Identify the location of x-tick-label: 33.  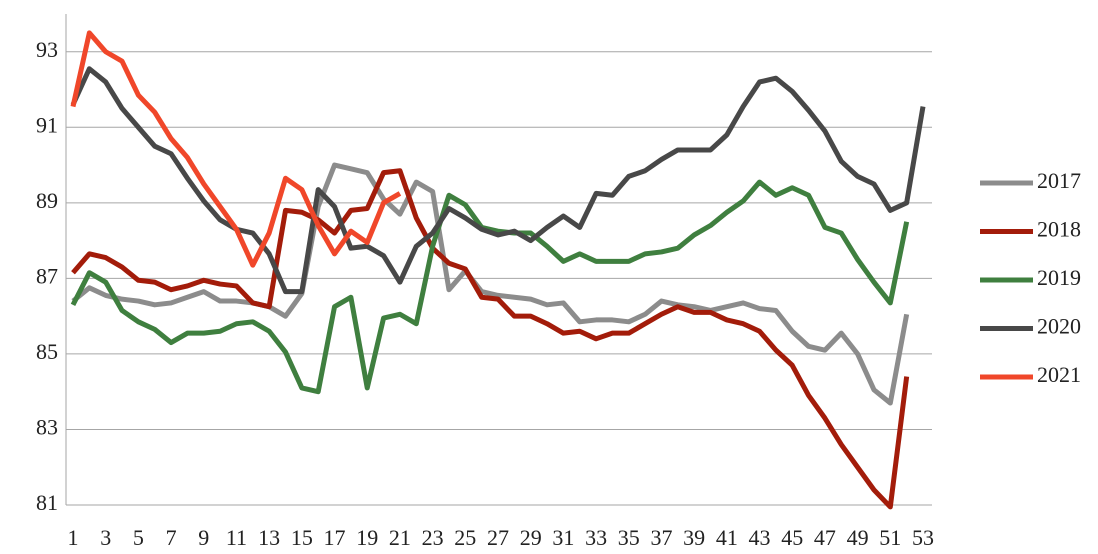
(596, 537).